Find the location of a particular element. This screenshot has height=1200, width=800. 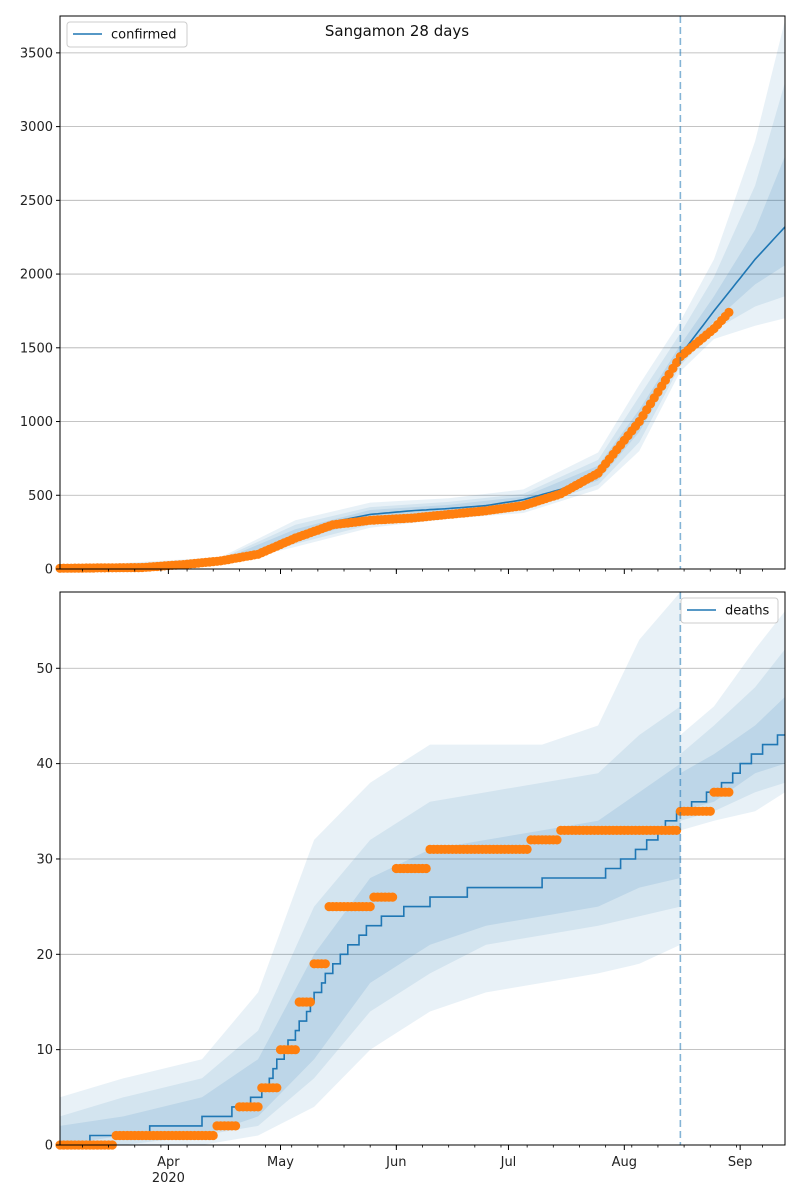

confirmed-legend: confirmed is located at coordinates (127, 34).